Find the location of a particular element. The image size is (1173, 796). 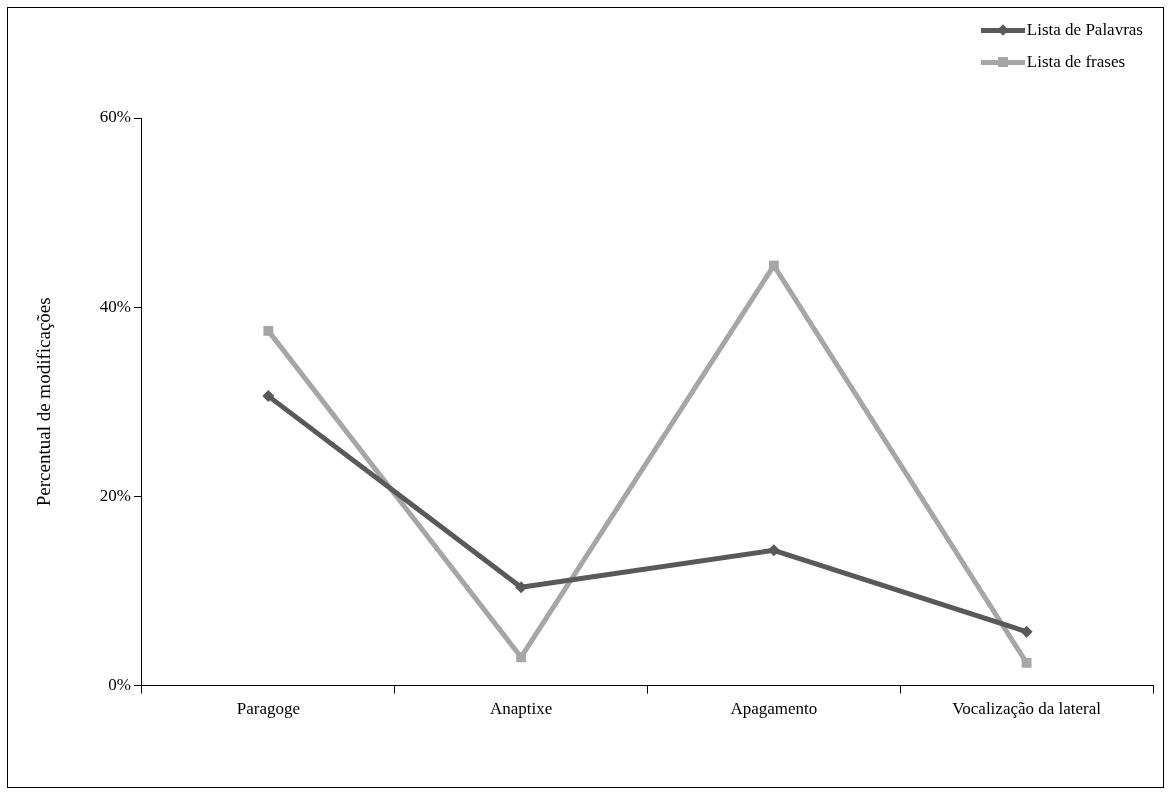

x-tick-label: Paragoge is located at coordinates (268, 709).